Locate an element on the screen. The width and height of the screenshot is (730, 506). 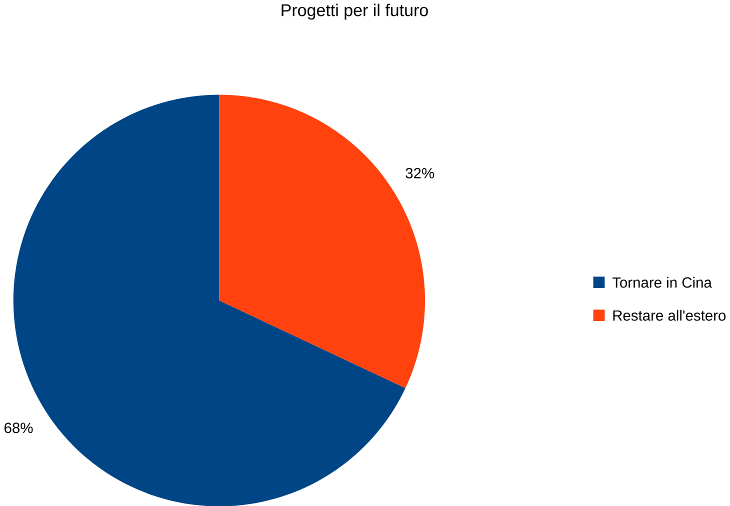
legend-label: Tornare in Cina is located at coordinates (662, 282).